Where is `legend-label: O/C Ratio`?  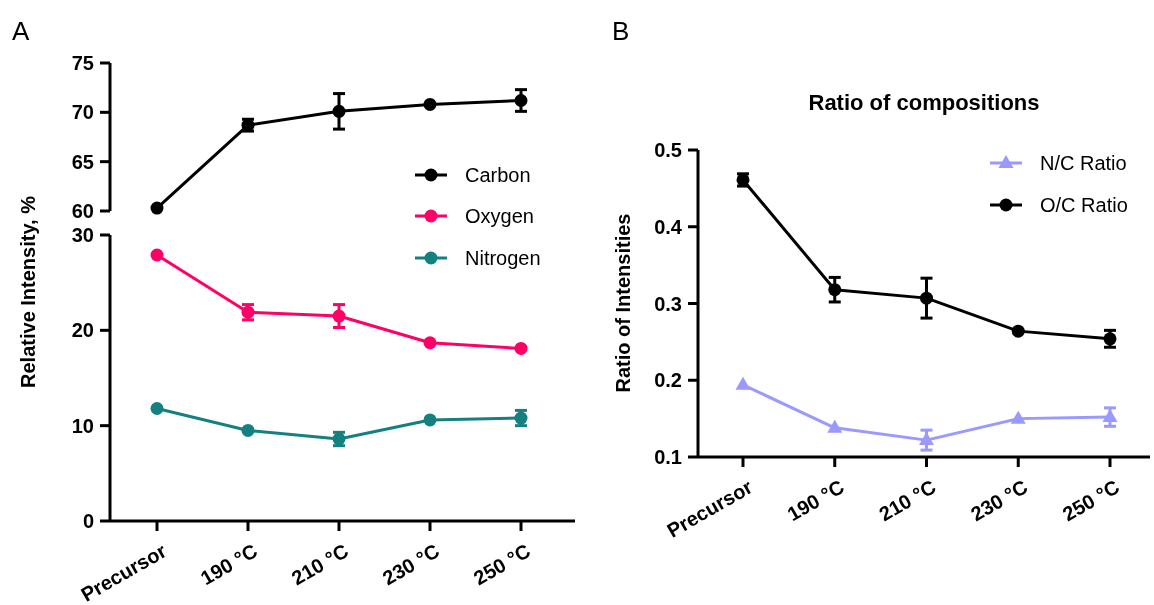
legend-label: O/C Ratio is located at coordinates (1084, 205).